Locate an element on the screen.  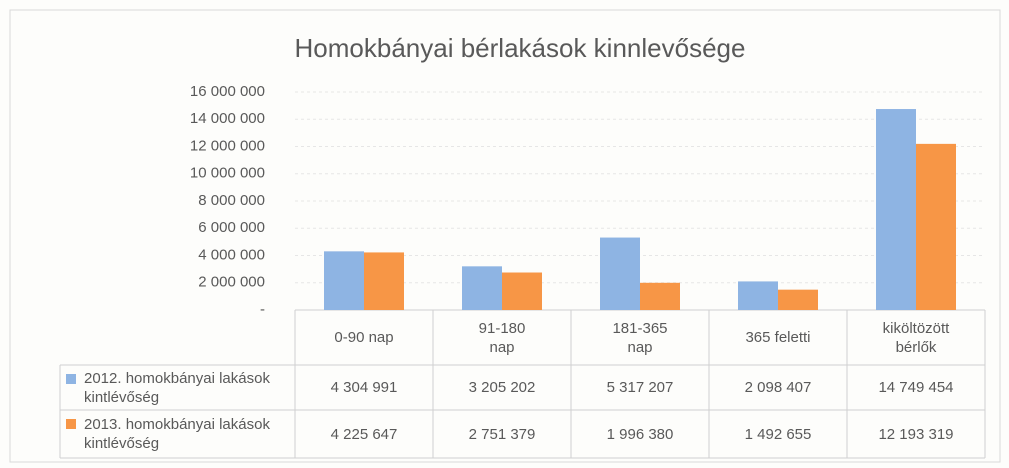
data-table-value-text: 14 749 454 is located at coordinates (916, 387).